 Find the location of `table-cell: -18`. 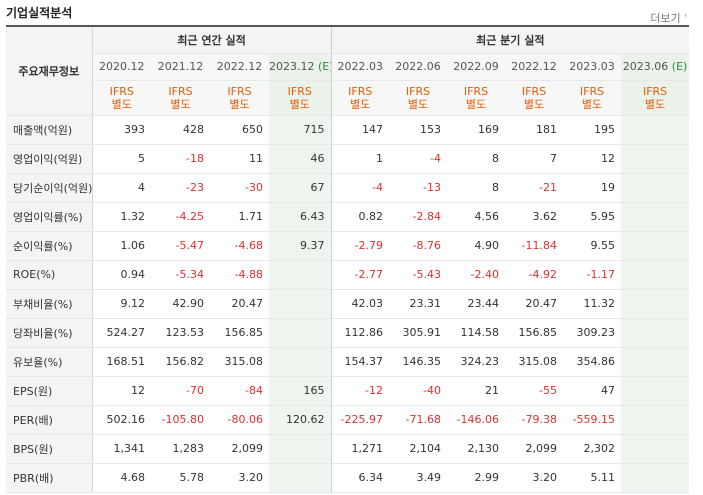

table-cell: -18 is located at coordinates (180, 159).